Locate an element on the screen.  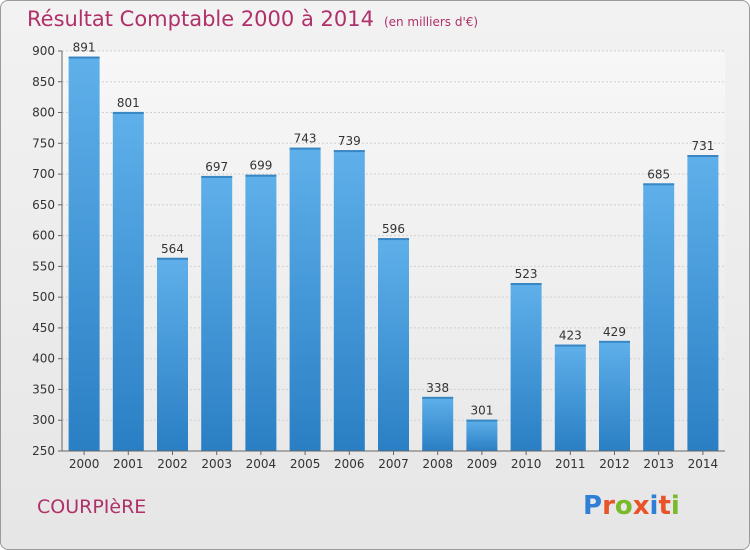
y-tick-label: 700 is located at coordinates (43, 174).